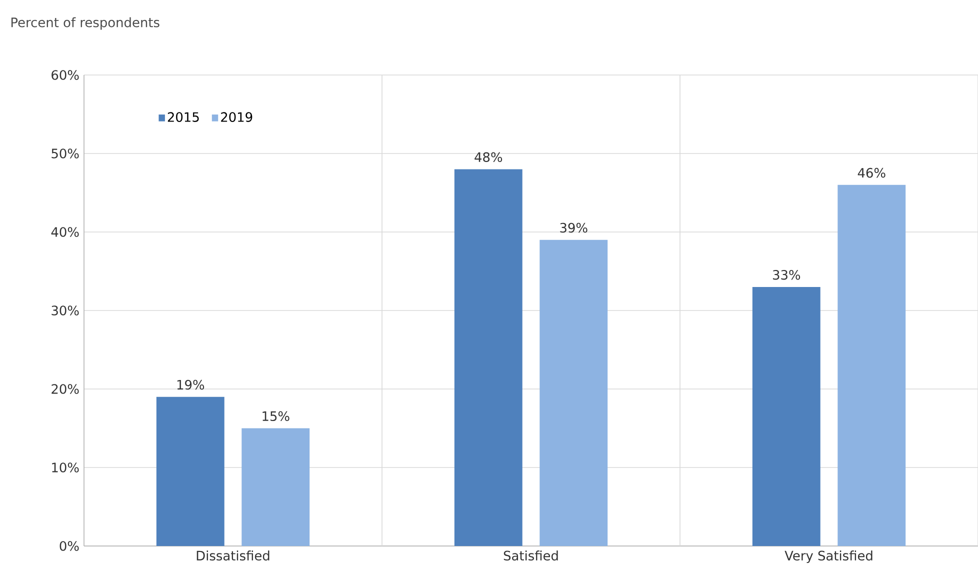 The height and width of the screenshot is (586, 978). Describe the element at coordinates (786, 275) in the screenshot. I see `data-label: 33%` at that location.